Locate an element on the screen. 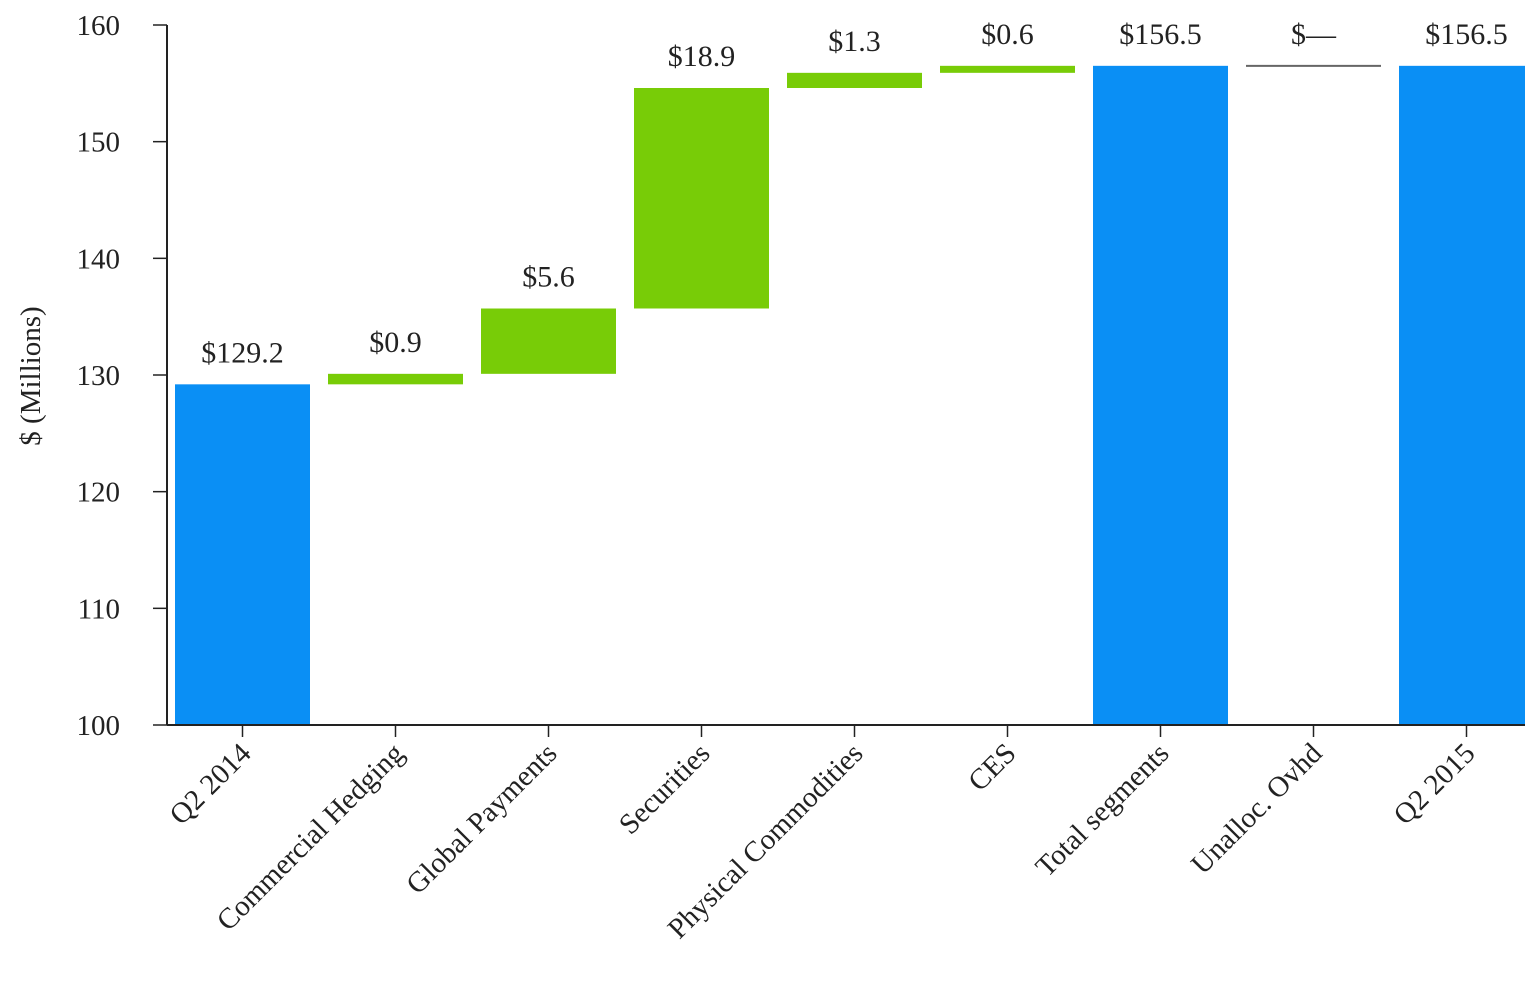  y-axis-title: $ (Millions) is located at coordinates (31, 375).